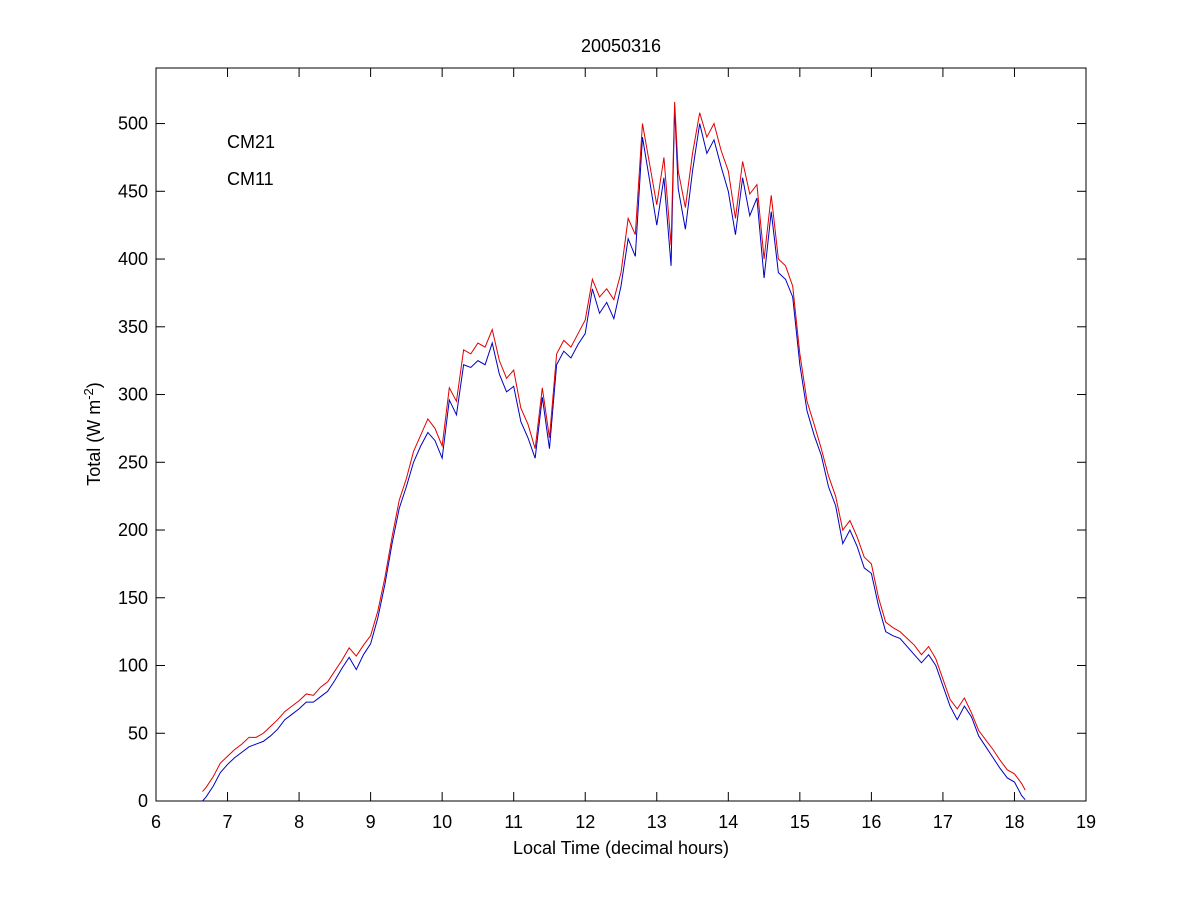  Describe the element at coordinates (371, 822) in the screenshot. I see `x-tick-label: 9` at that location.